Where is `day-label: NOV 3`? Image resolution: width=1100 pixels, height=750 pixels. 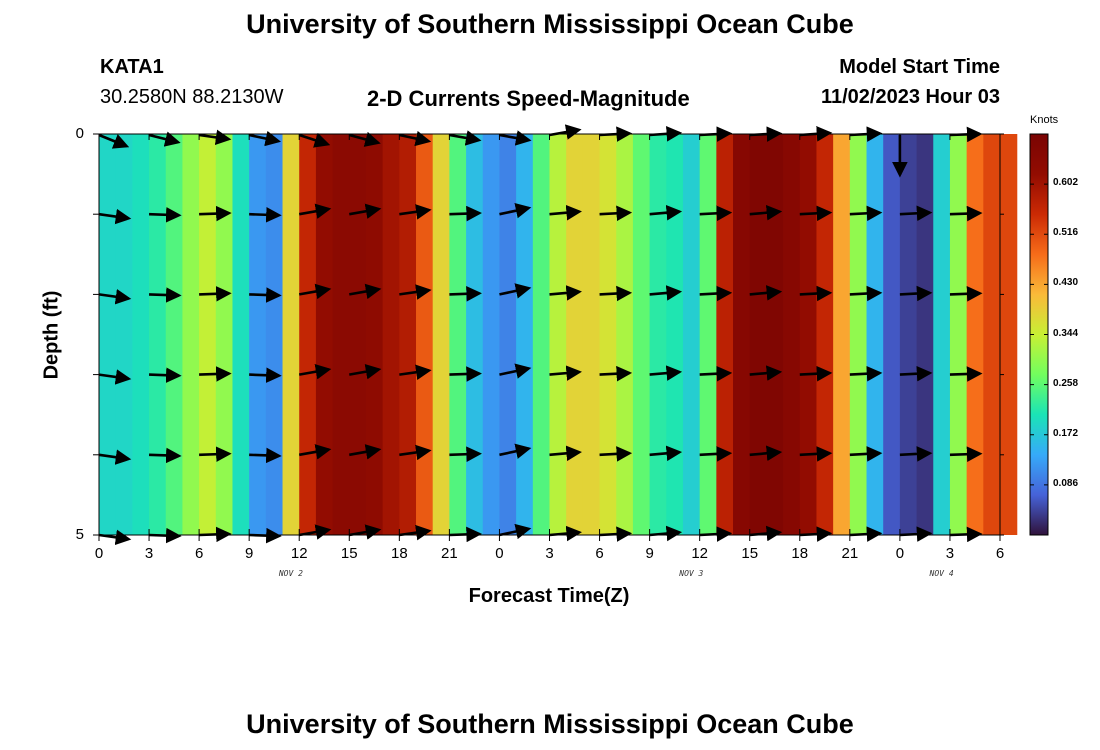 day-label: NOV 3 is located at coordinates (691, 573).